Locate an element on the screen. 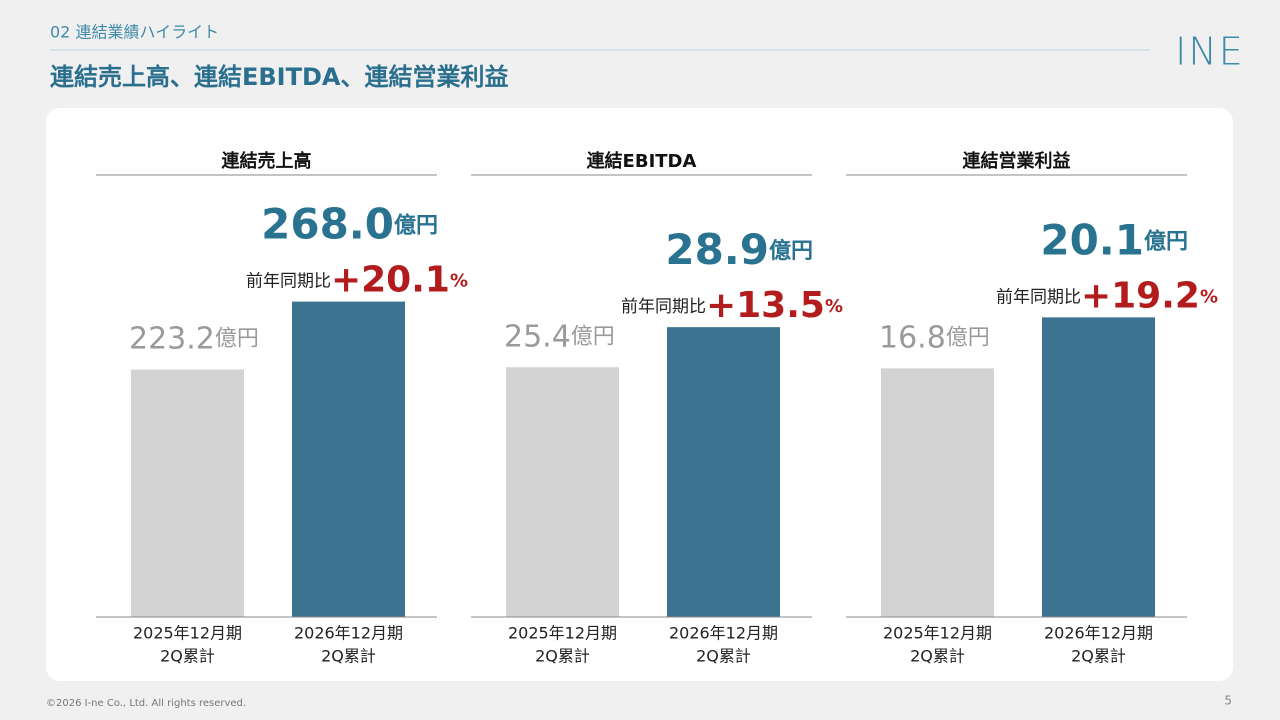  page-number: 5 is located at coordinates (1228, 701).